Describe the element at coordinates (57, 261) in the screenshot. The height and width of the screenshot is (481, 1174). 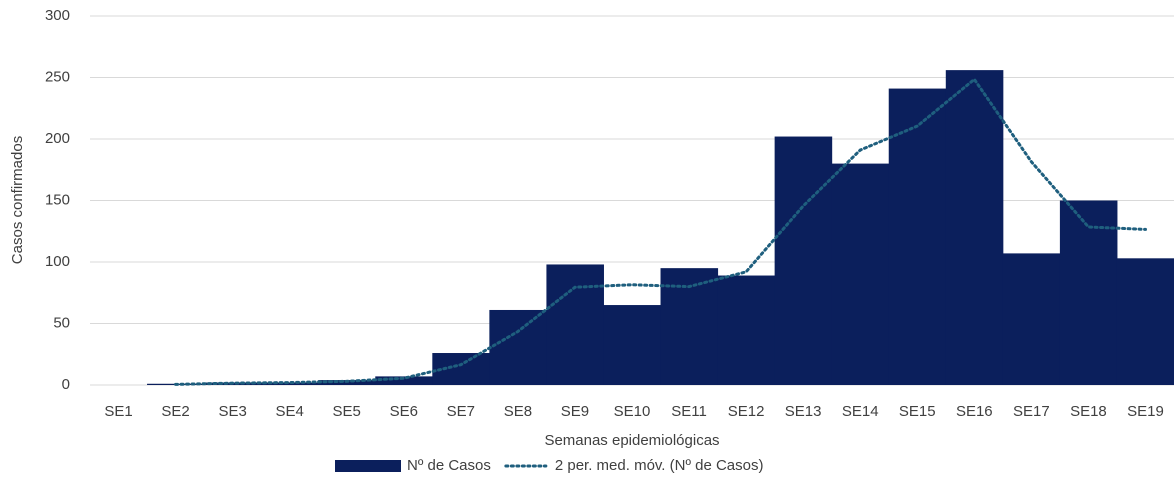
I see `y-tick-label: 100` at that location.